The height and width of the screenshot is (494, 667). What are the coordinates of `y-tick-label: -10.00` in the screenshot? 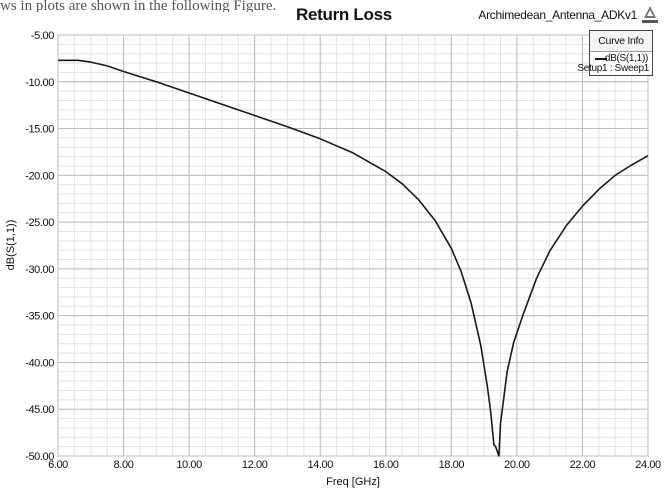 It's located at (39, 83).